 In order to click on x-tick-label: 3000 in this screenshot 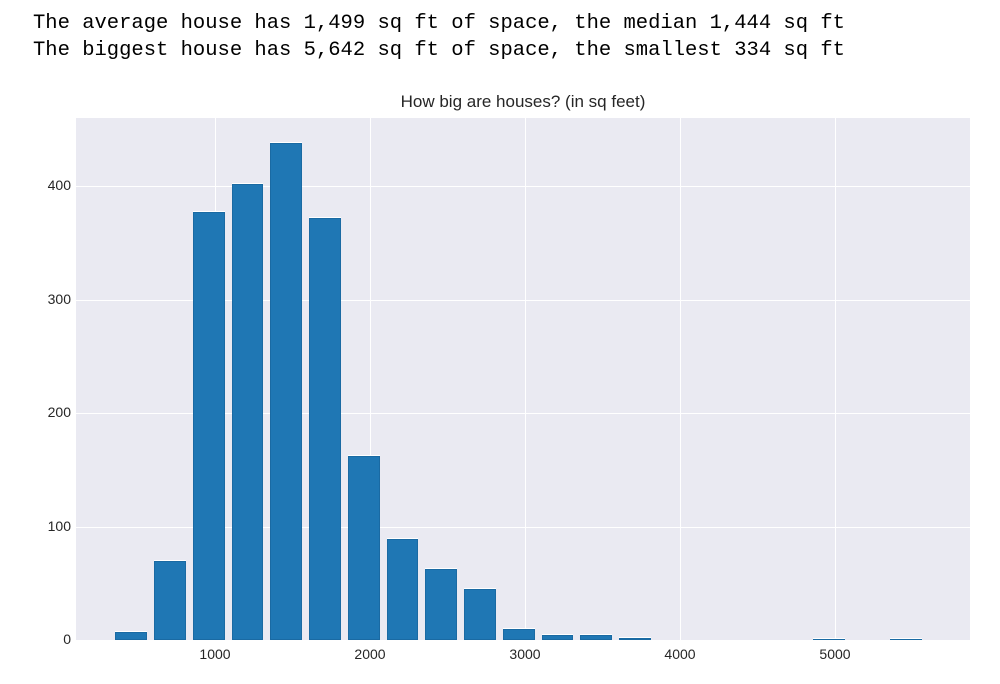, I will do `click(525, 654)`.